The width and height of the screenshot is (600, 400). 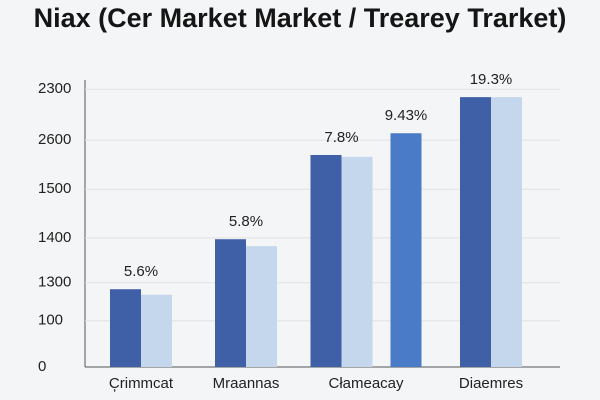 I want to click on y-tick-label: 2300, so click(x=54, y=88).